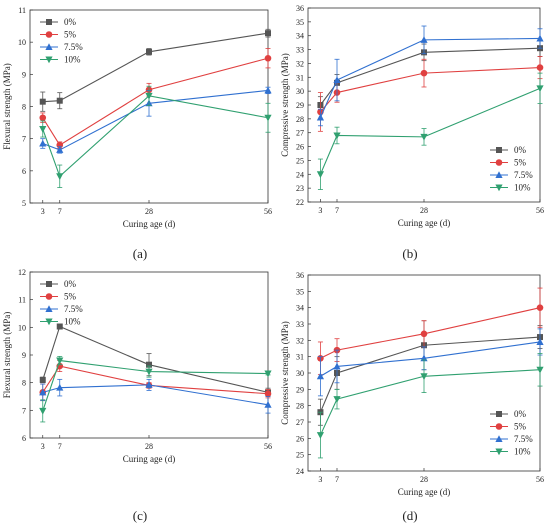 The image size is (550, 528). I want to click on y-tick-label: 23, so click(300, 188).